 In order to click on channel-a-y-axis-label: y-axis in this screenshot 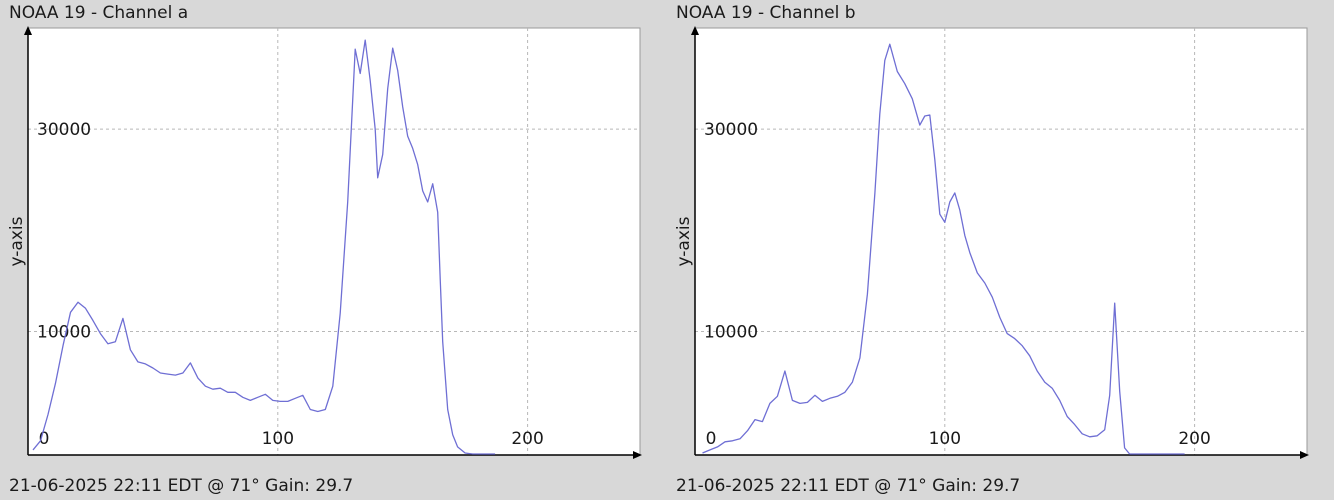, I will do `click(17, 241)`.